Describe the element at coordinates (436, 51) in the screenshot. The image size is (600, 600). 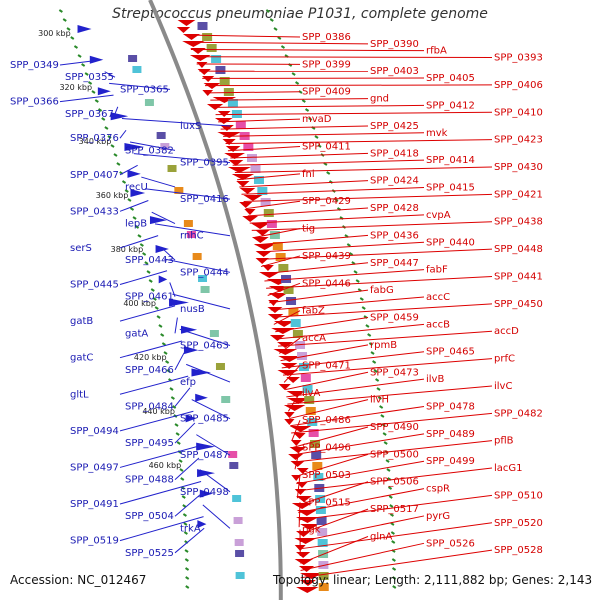
I see `right-gene-label: rfbA` at that location.